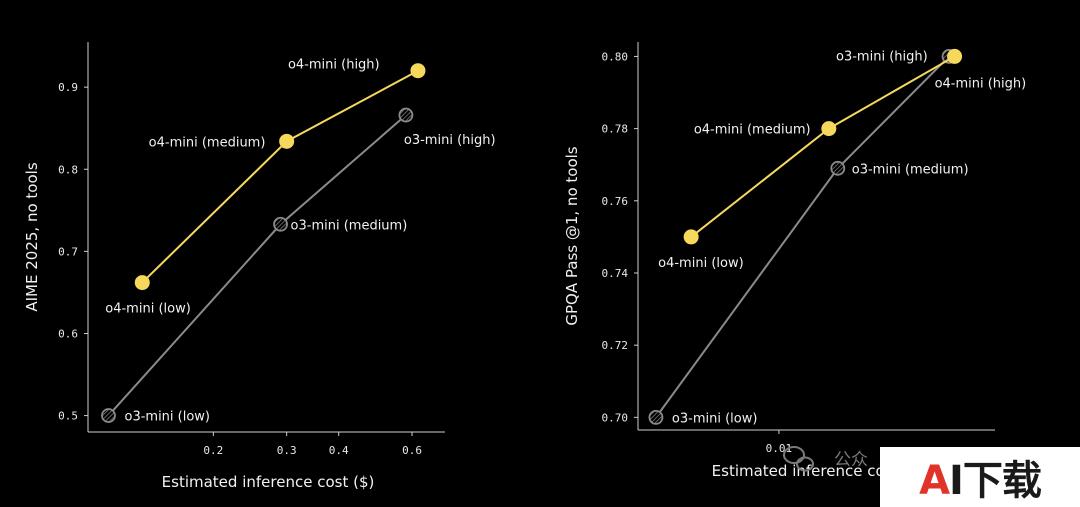 This screenshot has height=507, width=1080. Describe the element at coordinates (68, 416) in the screenshot. I see `y-tick-label: 0.5` at that location.